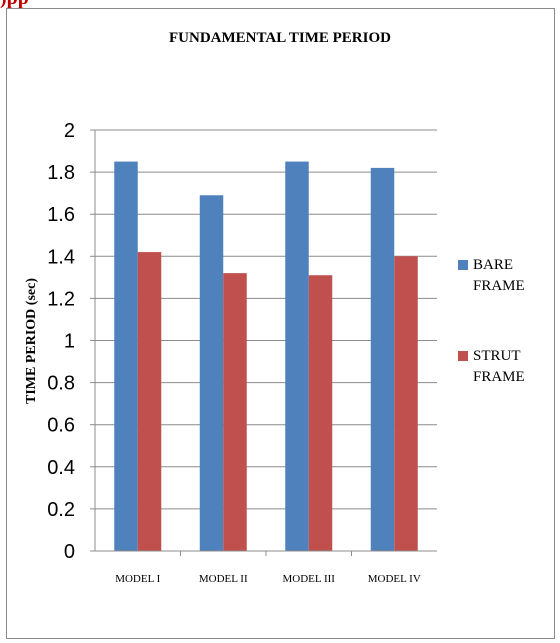  What do you see at coordinates (69, 131) in the screenshot?
I see `y-tick-label: 2` at bounding box center [69, 131].